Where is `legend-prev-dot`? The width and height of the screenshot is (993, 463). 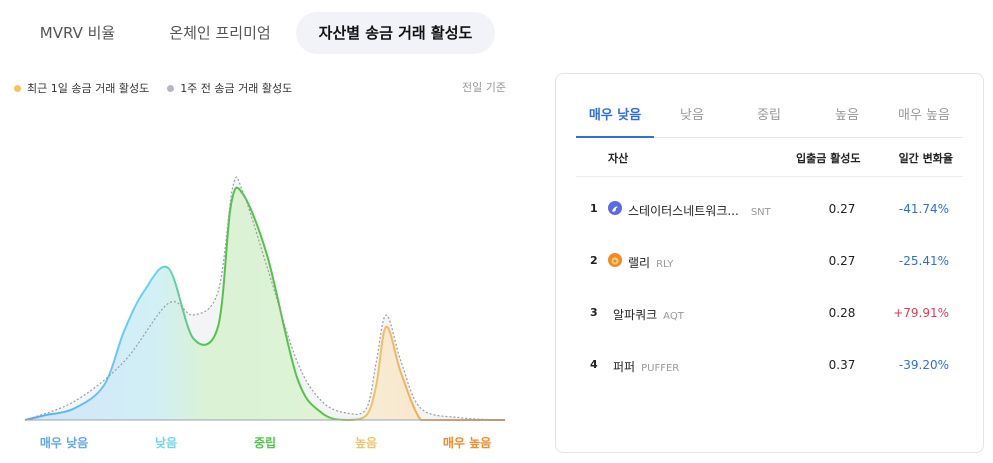 legend-prev-dot is located at coordinates (171, 88).